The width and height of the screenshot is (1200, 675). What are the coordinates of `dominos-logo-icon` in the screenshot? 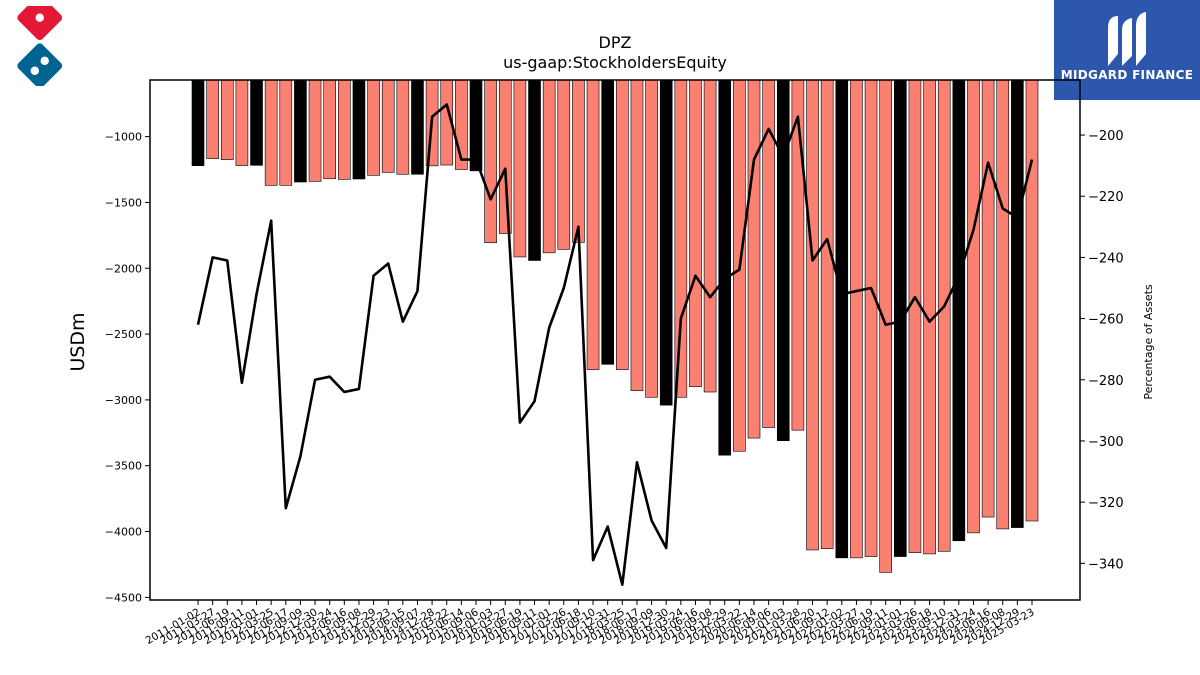 It's located at (44, 44).